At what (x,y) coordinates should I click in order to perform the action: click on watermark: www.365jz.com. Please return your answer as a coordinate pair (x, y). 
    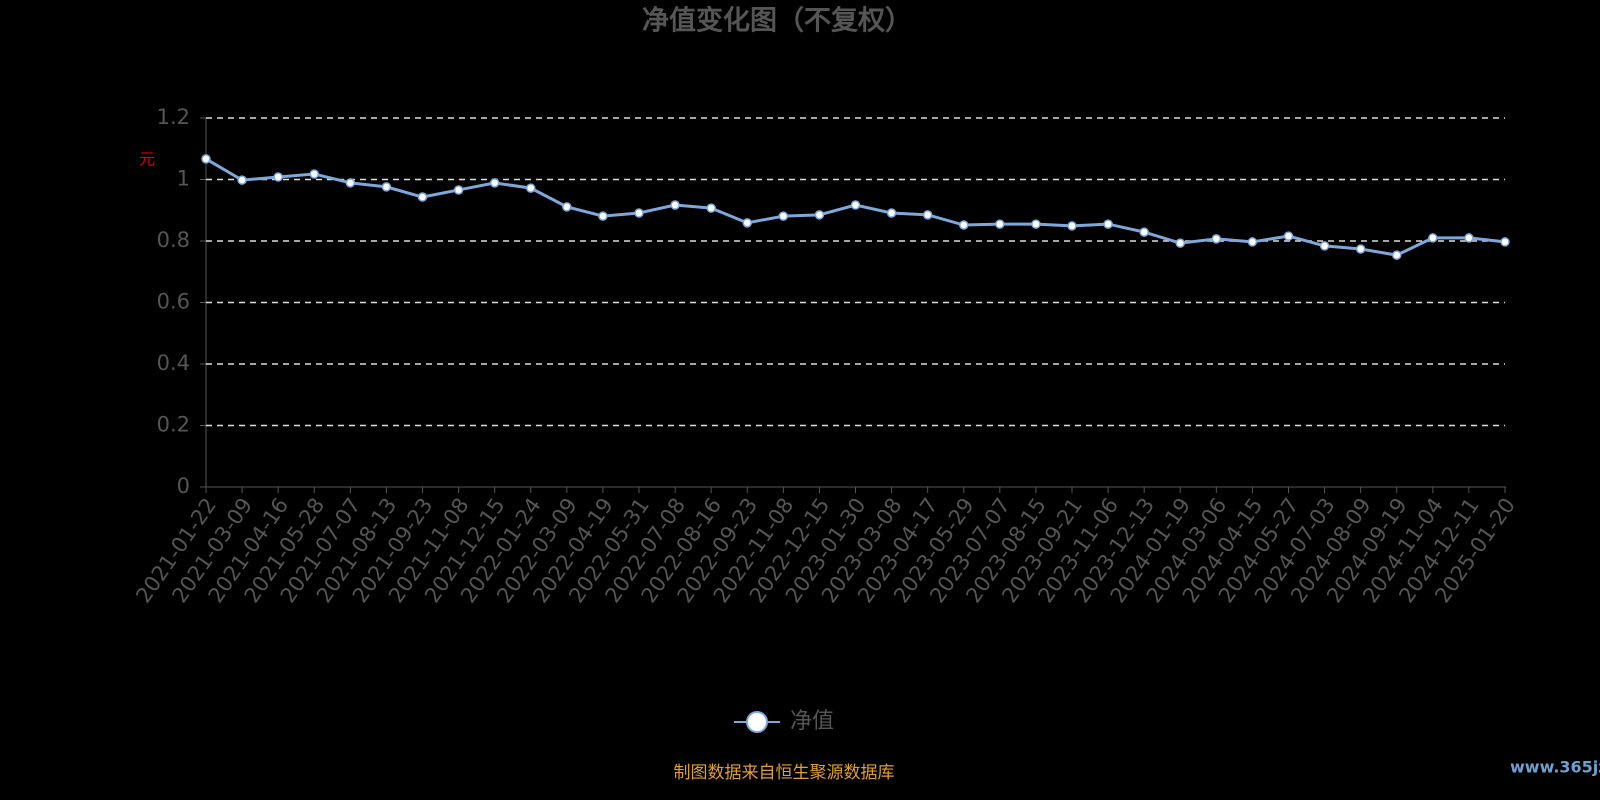
    Looking at the image, I should click on (1555, 767).